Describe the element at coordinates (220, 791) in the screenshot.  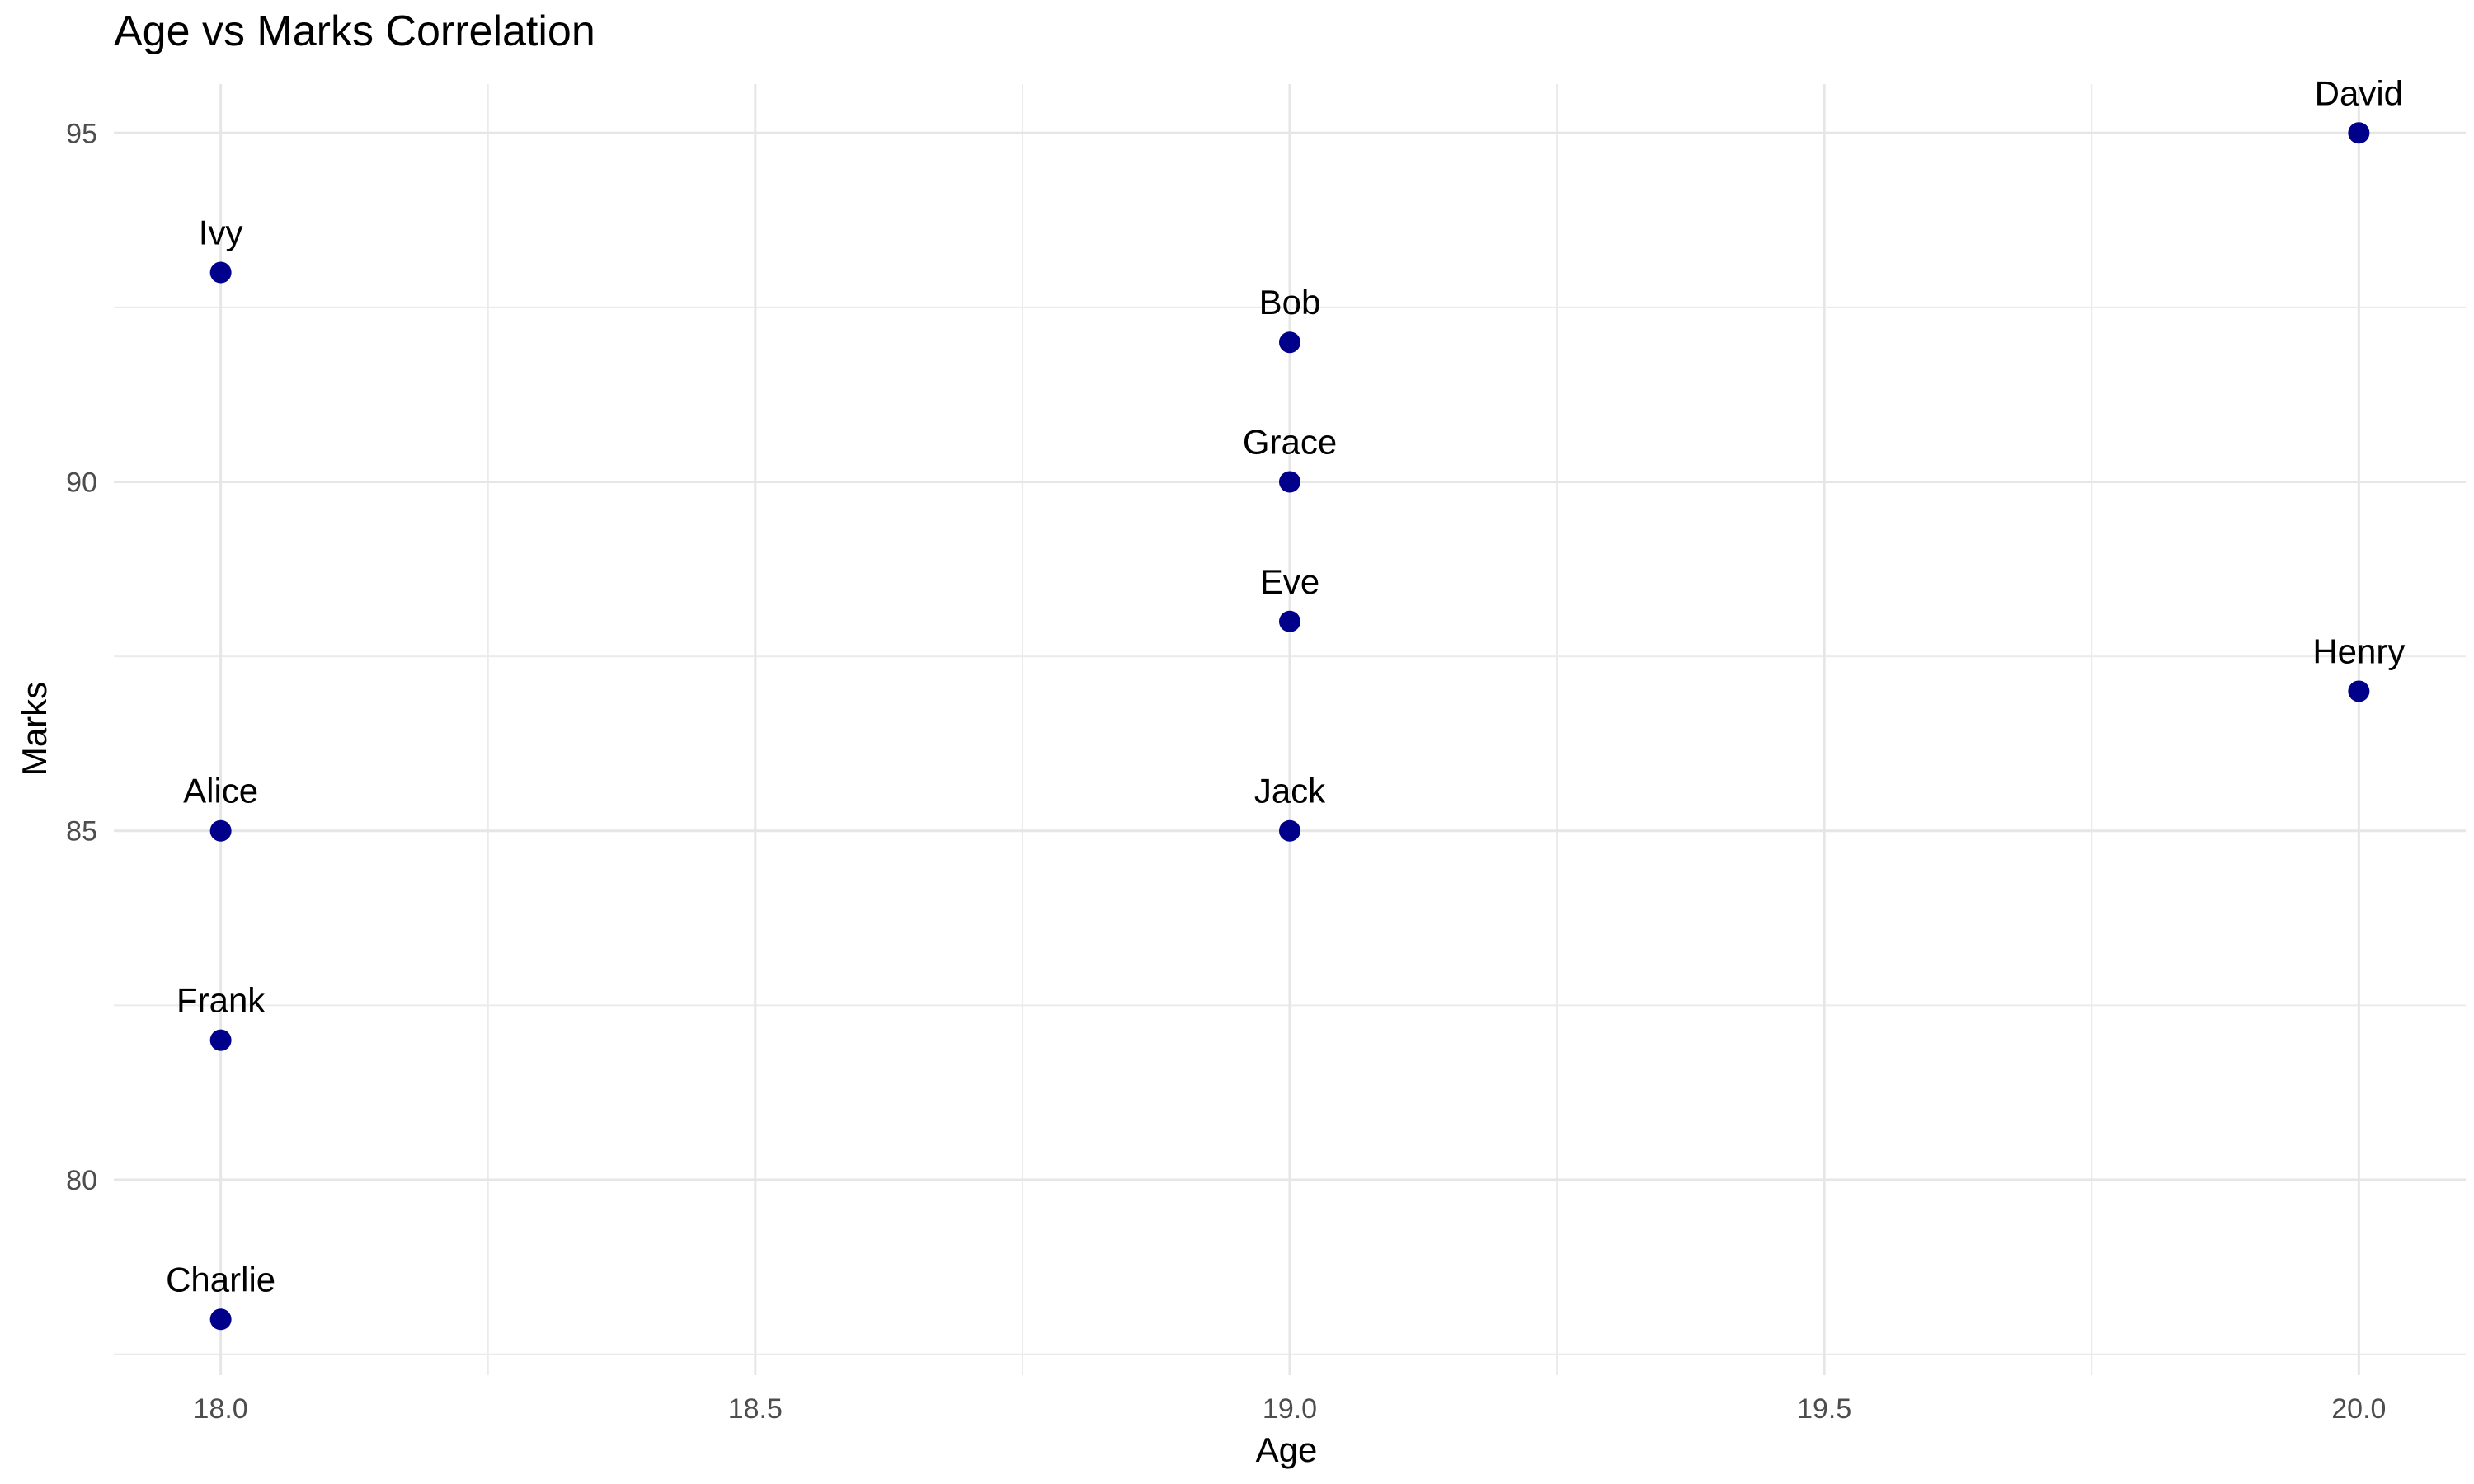
I see `point-label-alice: Alice` at that location.